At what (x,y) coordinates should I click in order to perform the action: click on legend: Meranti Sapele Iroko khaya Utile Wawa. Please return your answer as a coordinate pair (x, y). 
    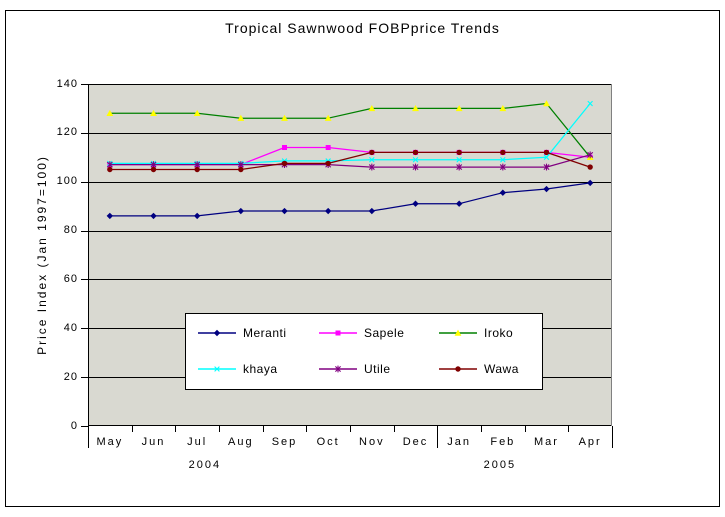
    Looking at the image, I should click on (364, 351).